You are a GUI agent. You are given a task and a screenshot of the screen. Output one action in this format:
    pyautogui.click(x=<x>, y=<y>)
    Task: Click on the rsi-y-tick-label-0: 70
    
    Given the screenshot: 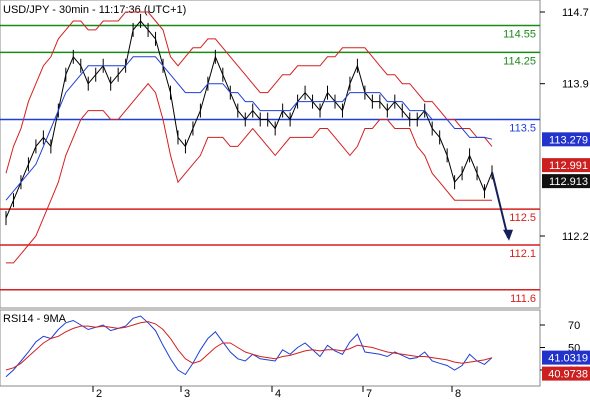 What is the action you would take?
    pyautogui.click(x=574, y=326)
    